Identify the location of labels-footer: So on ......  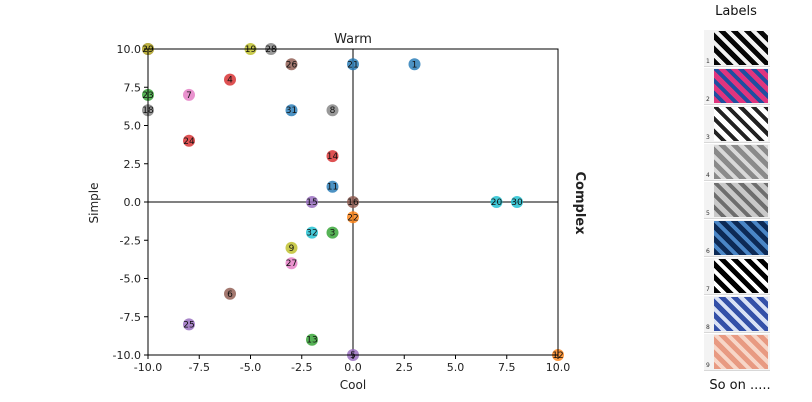
(740, 385).